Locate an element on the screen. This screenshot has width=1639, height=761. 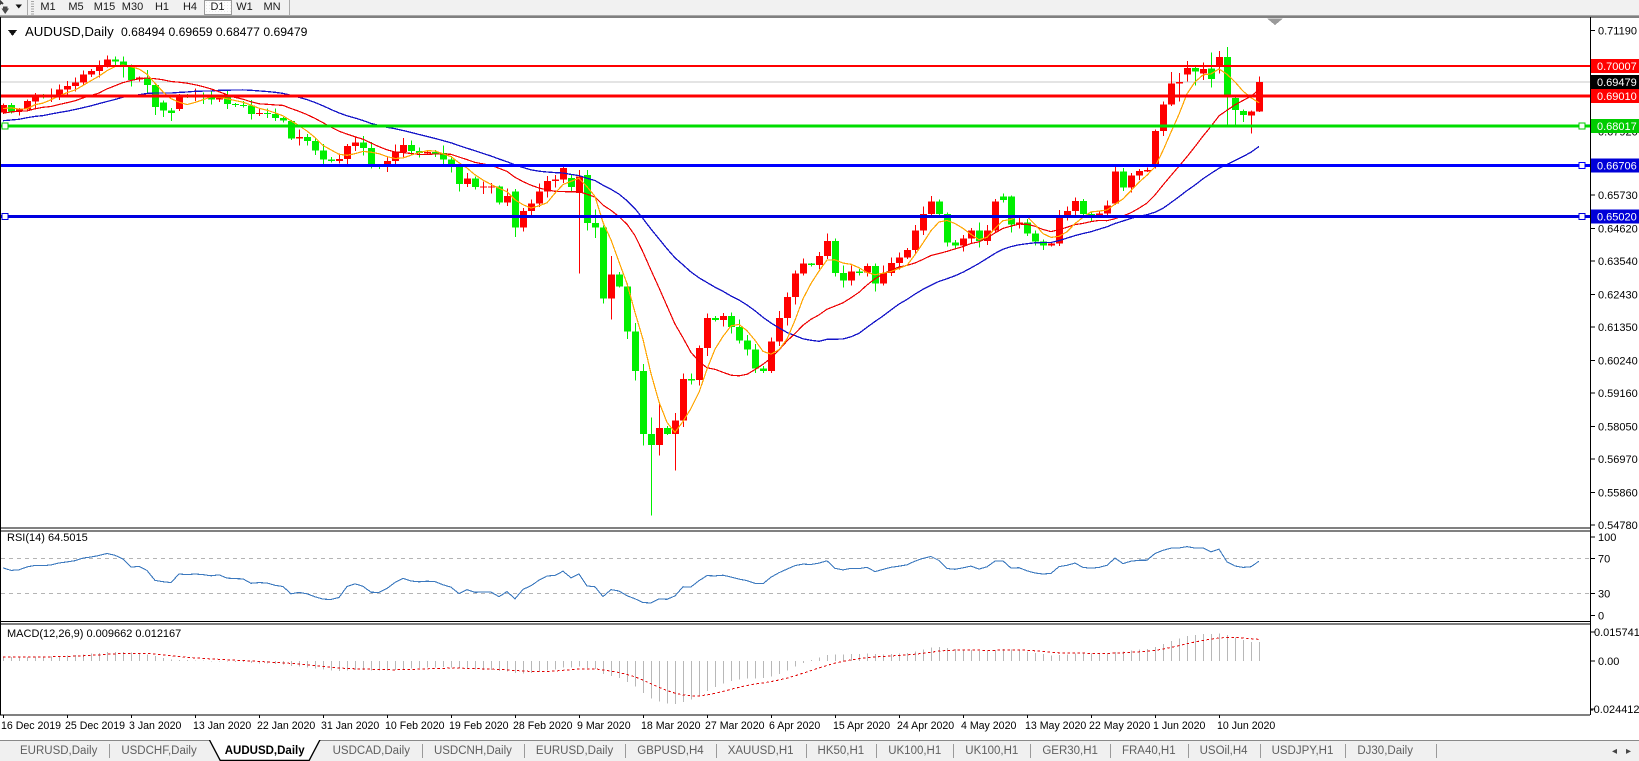
svg-text: 13 Jan 2020 is located at coordinates (222, 726).